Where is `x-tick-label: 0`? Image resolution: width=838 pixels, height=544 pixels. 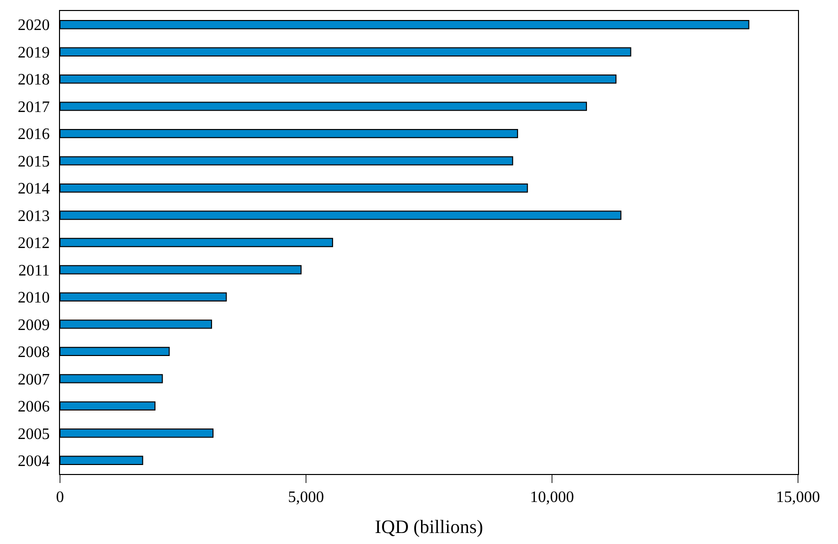 x-tick-label: 0 is located at coordinates (60, 497).